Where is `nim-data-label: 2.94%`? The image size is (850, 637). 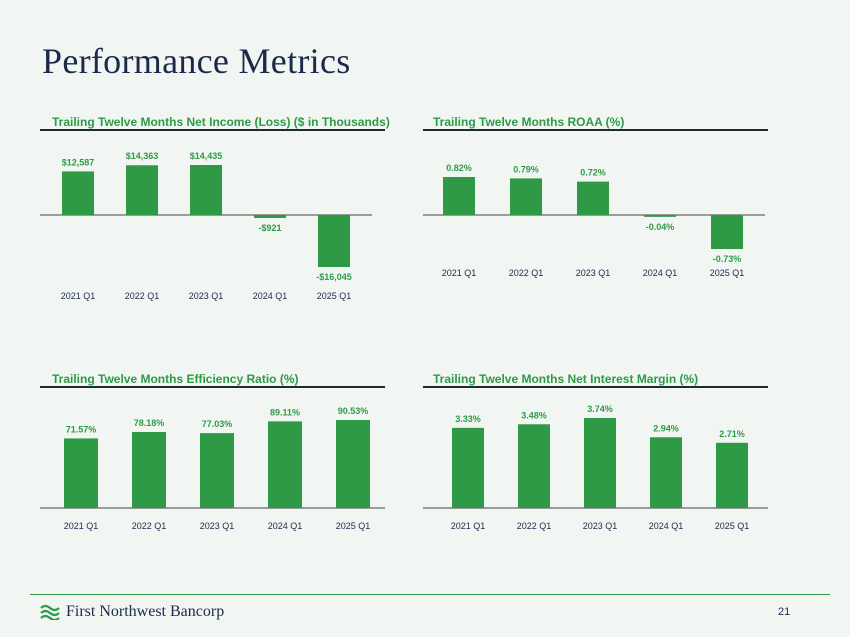
nim-data-label: 2.94% is located at coordinates (666, 428).